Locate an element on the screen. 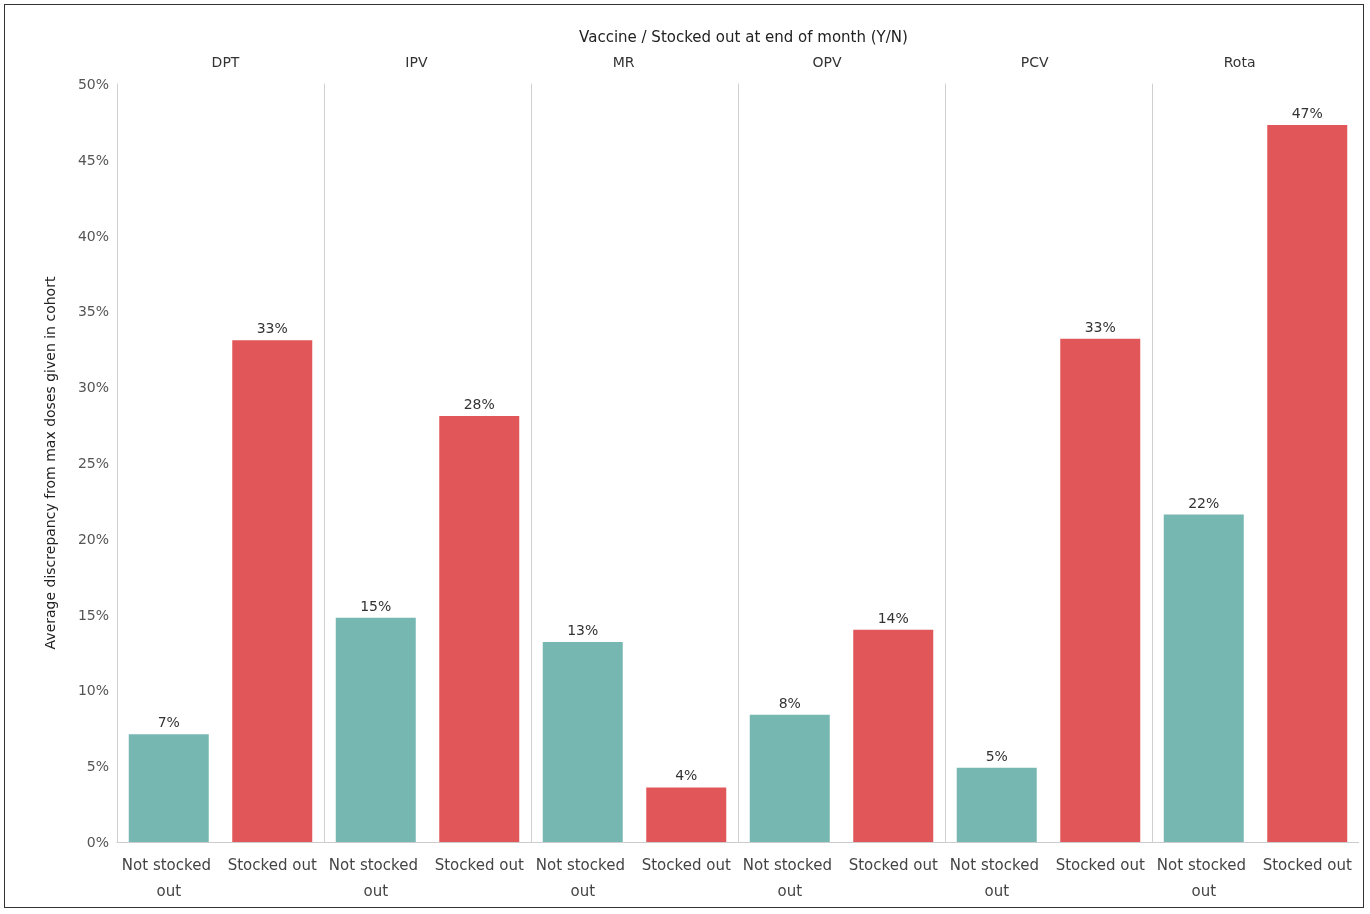 The width and height of the screenshot is (1370, 914). y-tick-label: 35% is located at coordinates (93, 311).